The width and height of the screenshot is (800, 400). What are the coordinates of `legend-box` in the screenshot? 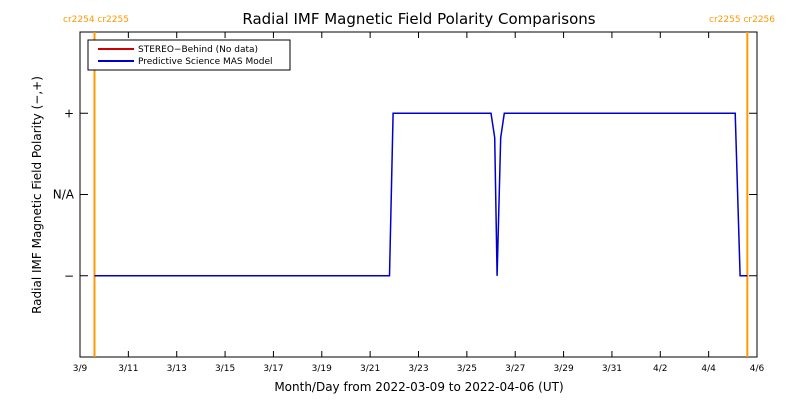 It's located at (189, 55).